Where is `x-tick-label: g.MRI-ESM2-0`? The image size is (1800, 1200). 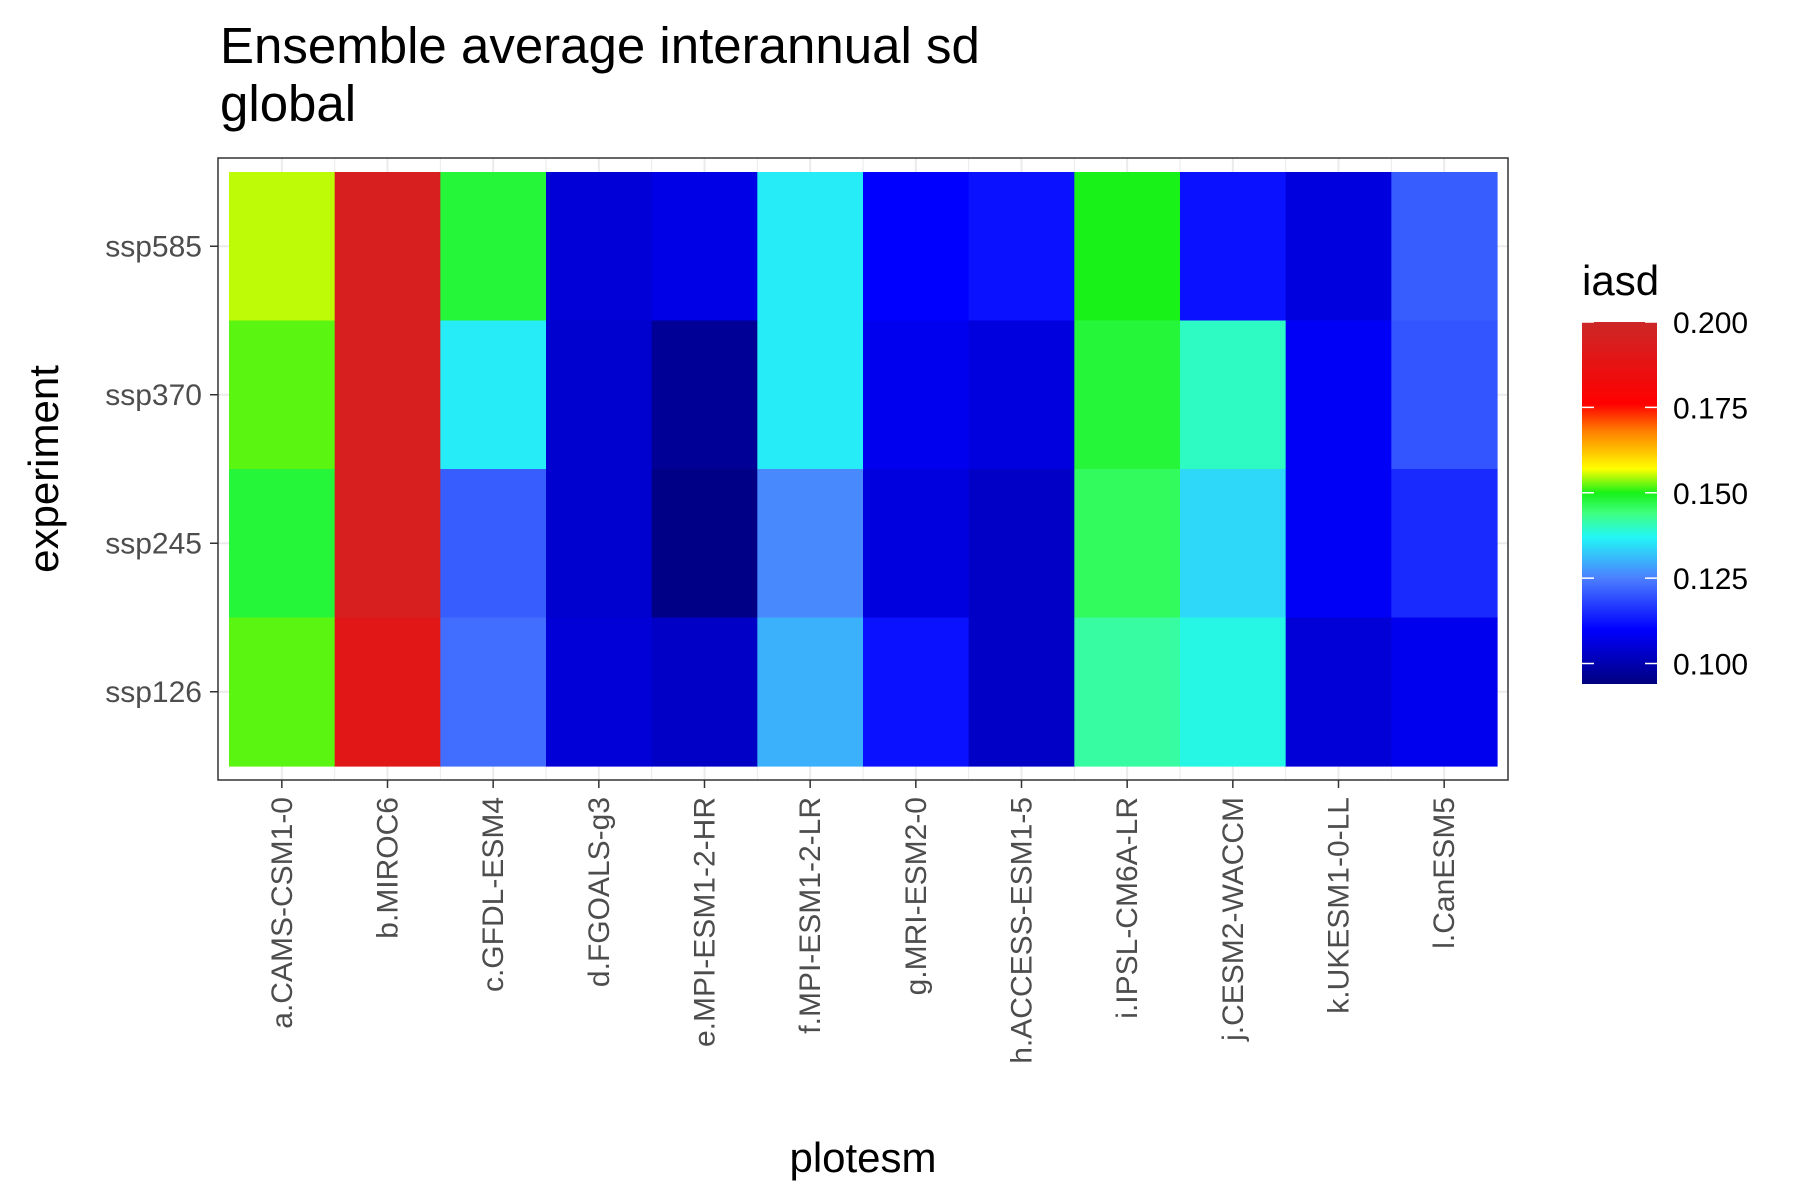
x-tick-label: g.MRI-ESM2-0 is located at coordinates (916, 896).